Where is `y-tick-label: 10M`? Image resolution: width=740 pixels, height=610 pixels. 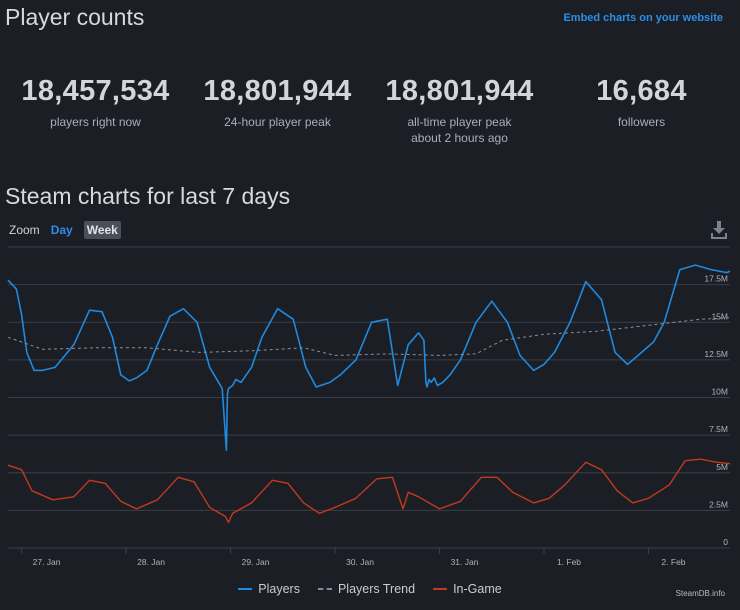
y-tick-label: 10M is located at coordinates (719, 392).